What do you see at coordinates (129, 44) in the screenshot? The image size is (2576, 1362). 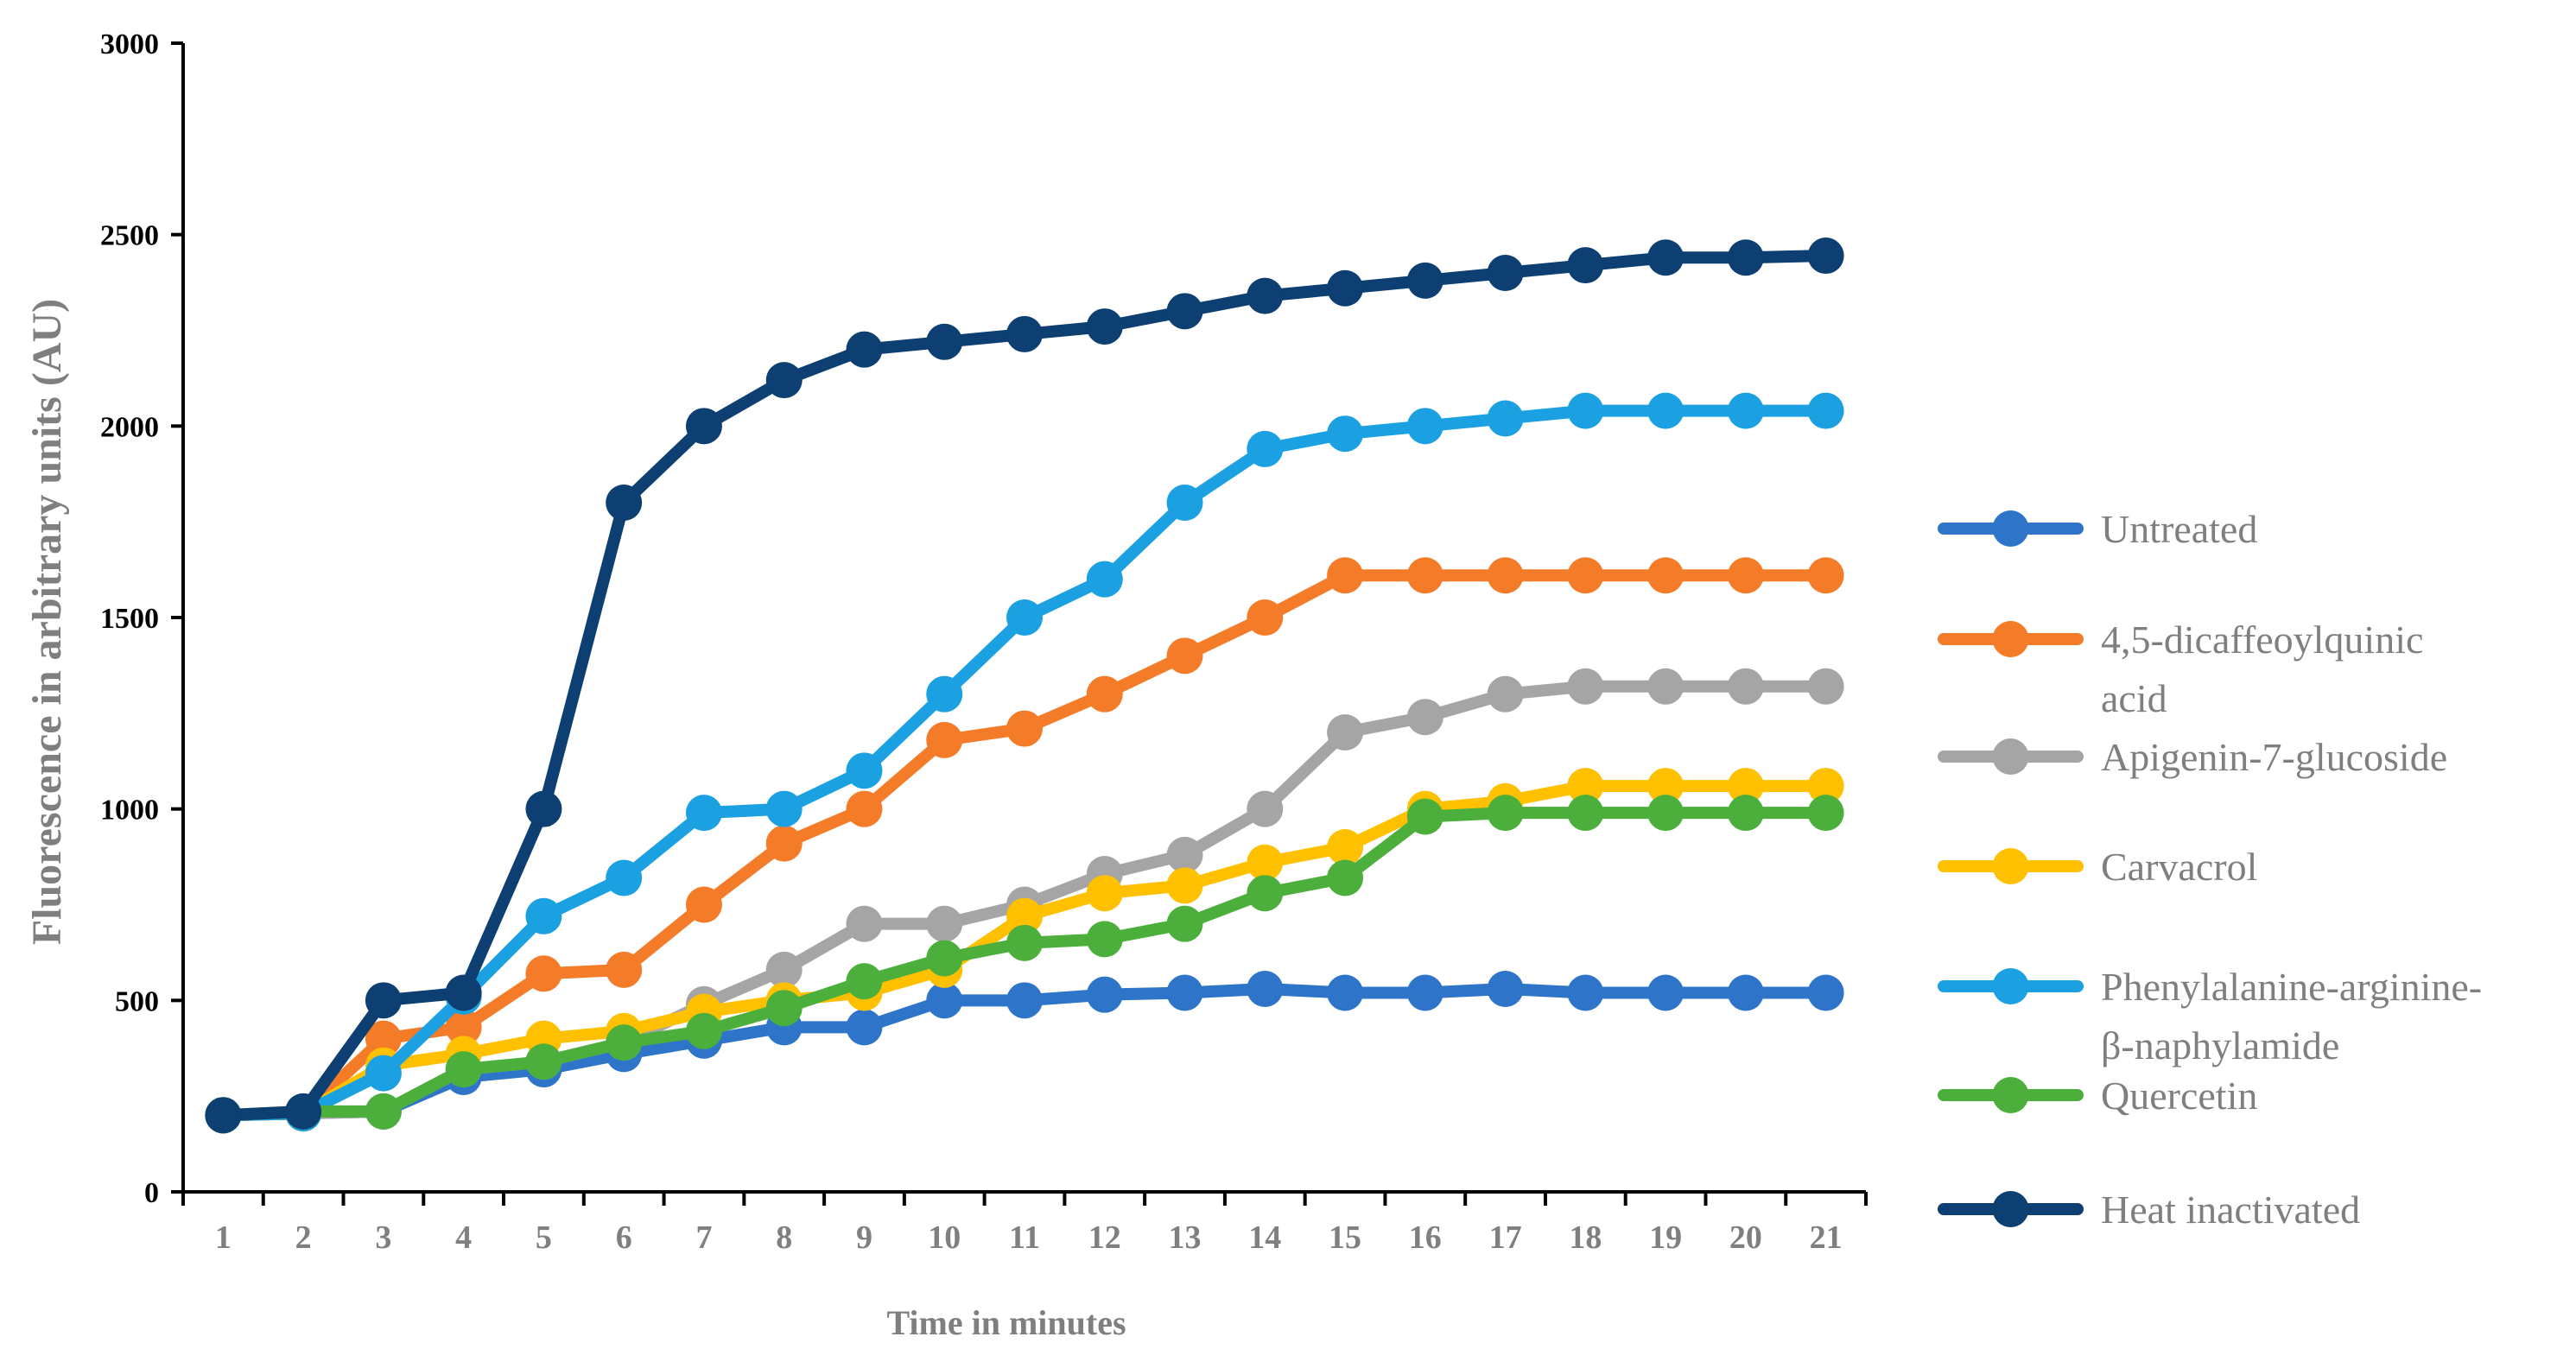 I see `y-tick-label: 3000` at bounding box center [129, 44].